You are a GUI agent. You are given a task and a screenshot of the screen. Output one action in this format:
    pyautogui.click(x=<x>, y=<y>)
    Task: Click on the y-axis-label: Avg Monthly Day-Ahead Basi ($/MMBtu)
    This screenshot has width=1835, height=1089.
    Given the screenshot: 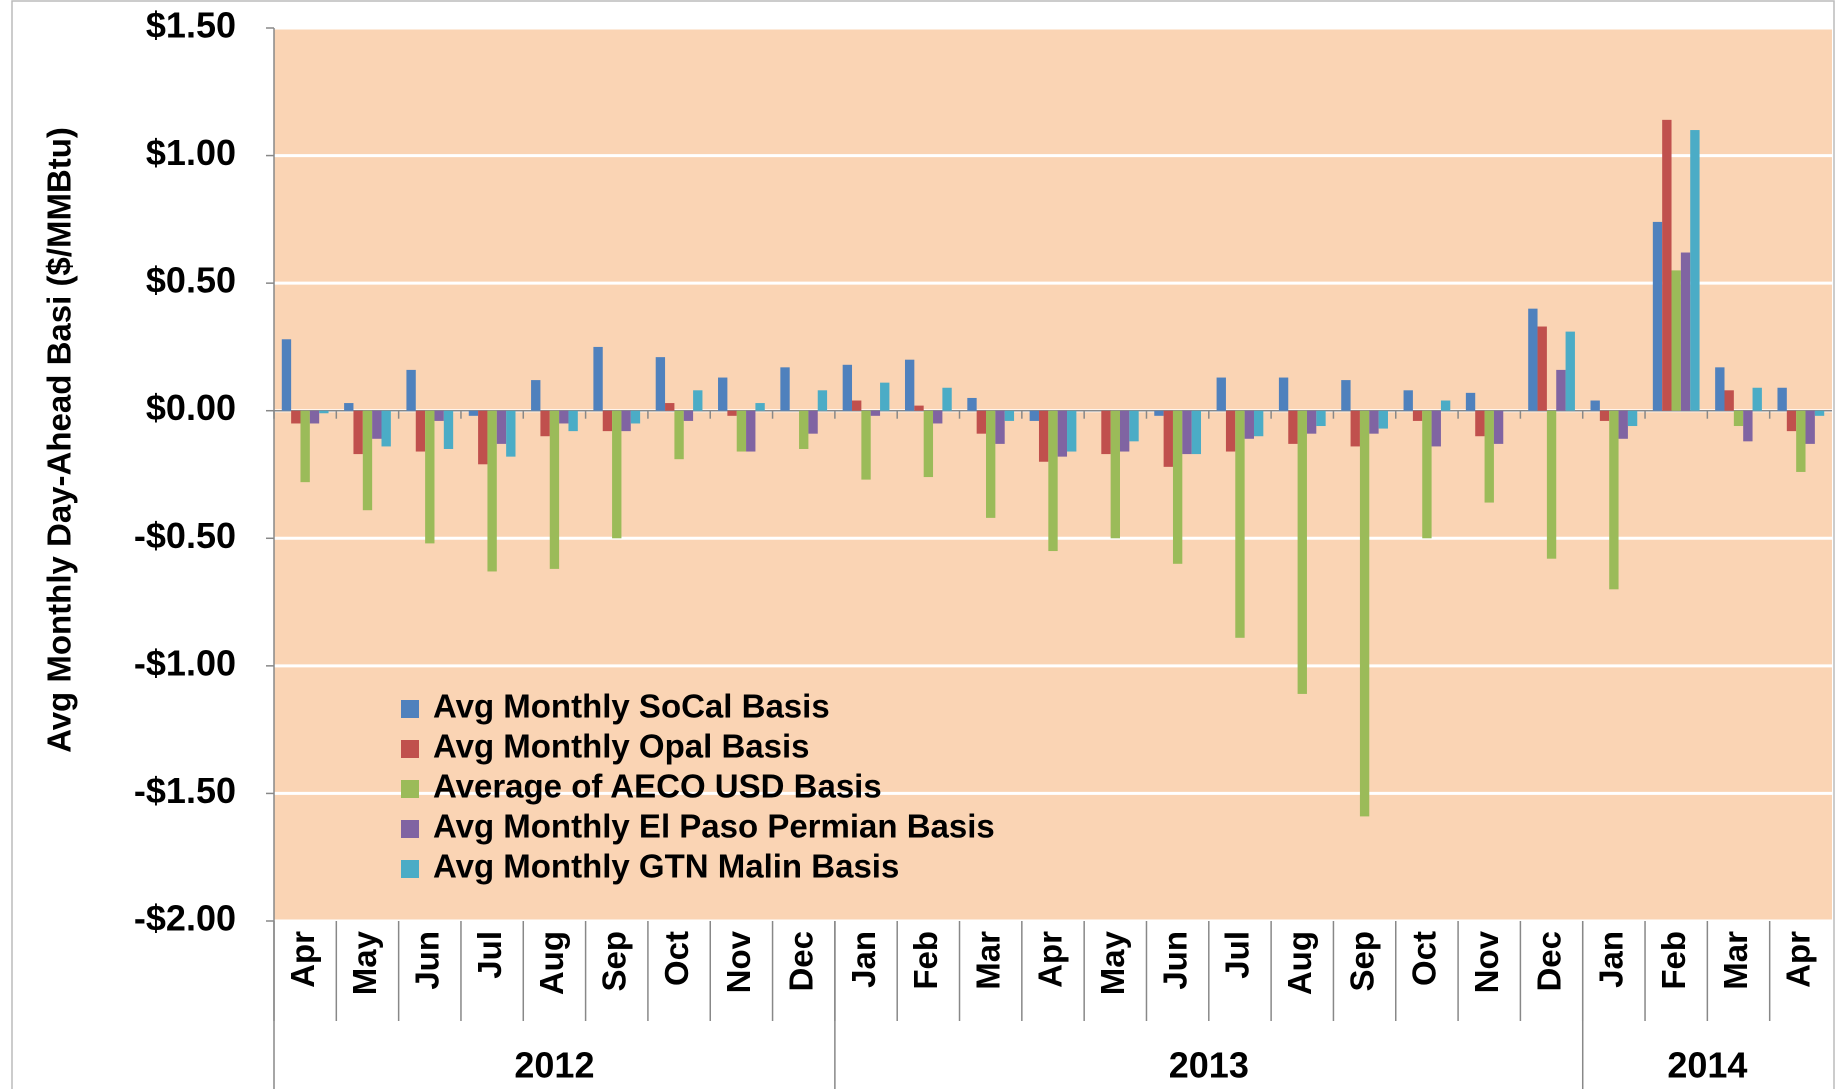 What is the action you would take?
    pyautogui.click(x=59, y=440)
    